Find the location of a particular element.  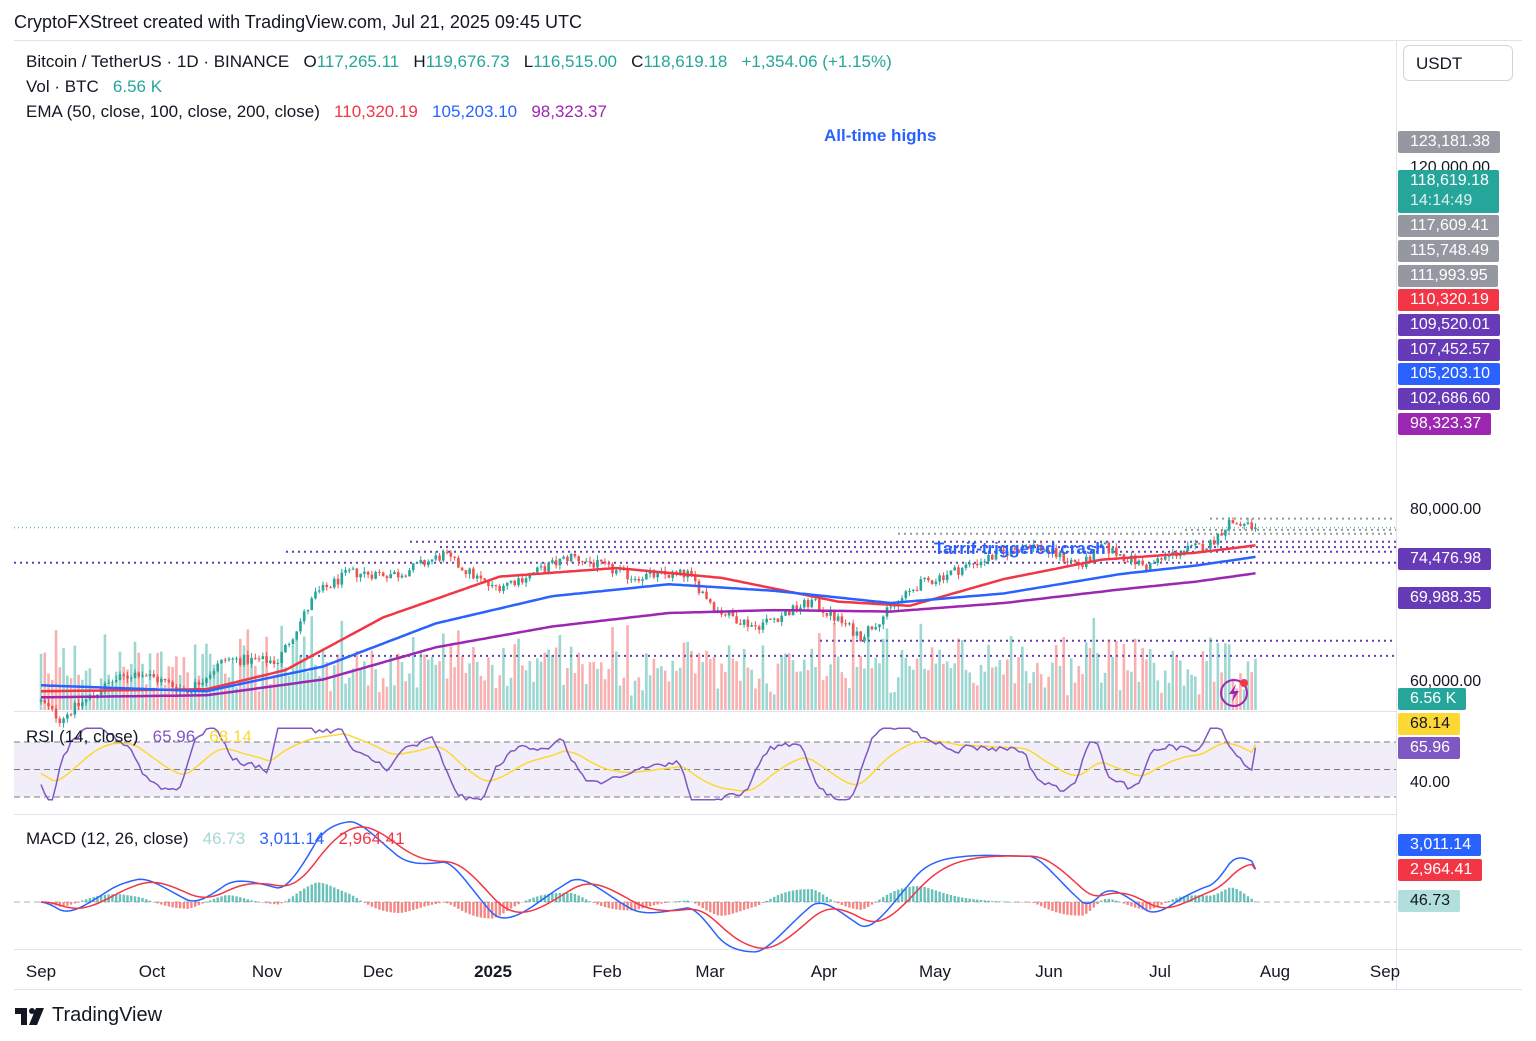

ema-label: EMA (50, close, 100, close, 200, close) is located at coordinates (173, 111).